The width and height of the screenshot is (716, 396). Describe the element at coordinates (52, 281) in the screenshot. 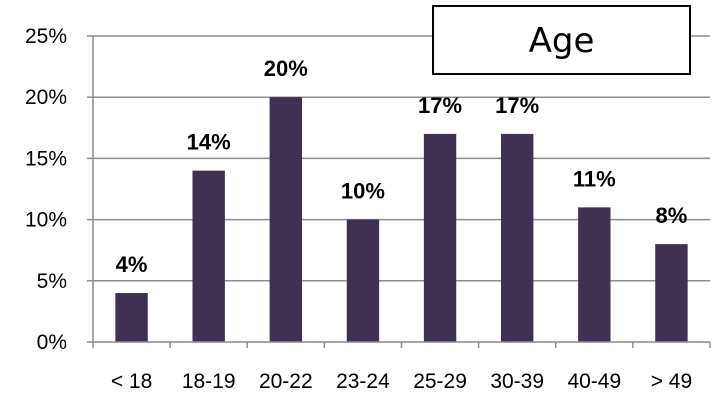

I see `y-tick-label: 5%` at that location.